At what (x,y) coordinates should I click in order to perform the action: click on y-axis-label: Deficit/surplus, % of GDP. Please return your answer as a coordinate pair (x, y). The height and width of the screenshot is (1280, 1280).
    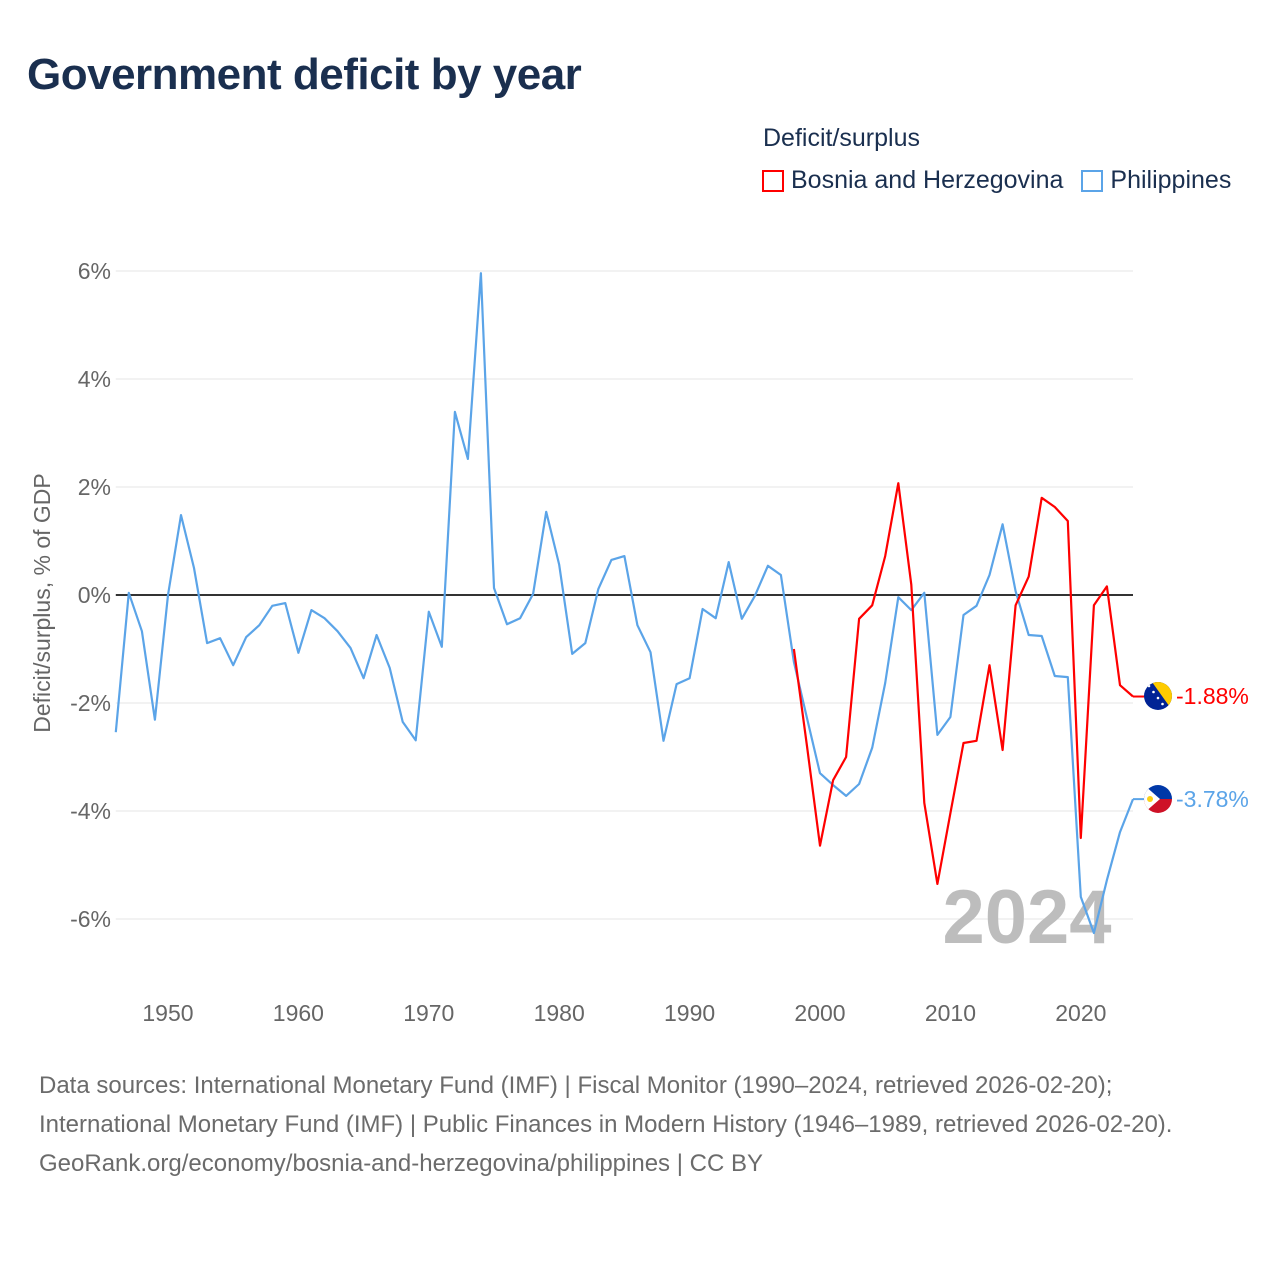
    Looking at the image, I should click on (42, 602).